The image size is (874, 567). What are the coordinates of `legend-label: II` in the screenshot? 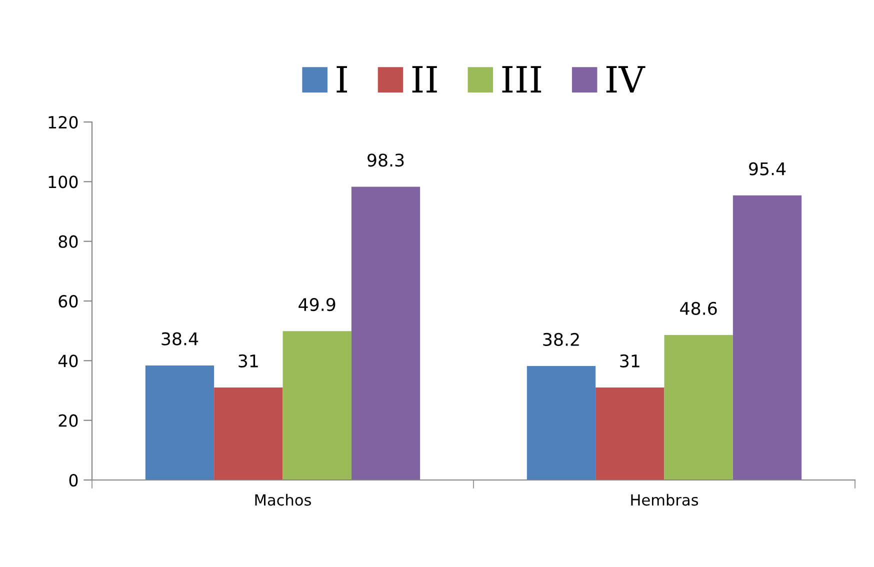 It's located at (424, 79).